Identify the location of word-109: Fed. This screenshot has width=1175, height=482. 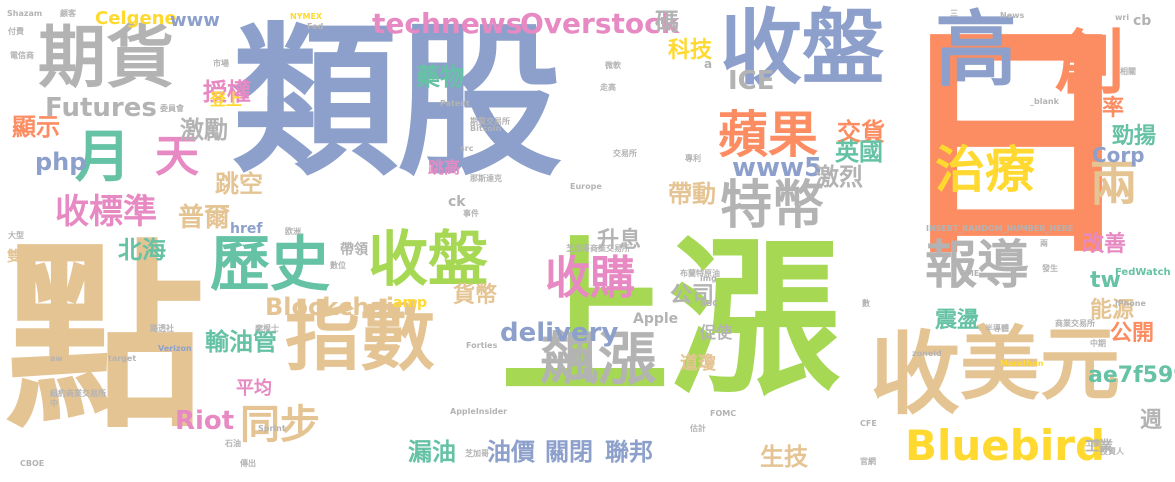
(315, 26).